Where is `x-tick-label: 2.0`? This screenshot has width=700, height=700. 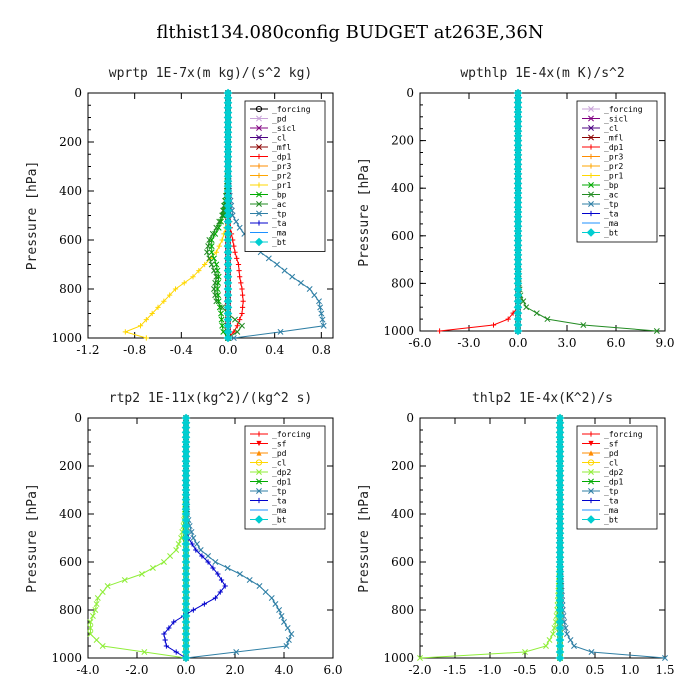
x-tick-label: 2.0 is located at coordinates (234, 670).